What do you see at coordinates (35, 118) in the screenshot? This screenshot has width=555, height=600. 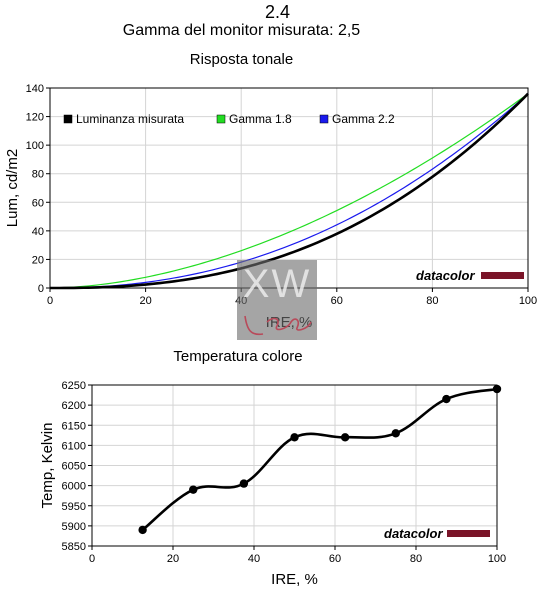 I see `y-tick-label: 120` at bounding box center [35, 118].